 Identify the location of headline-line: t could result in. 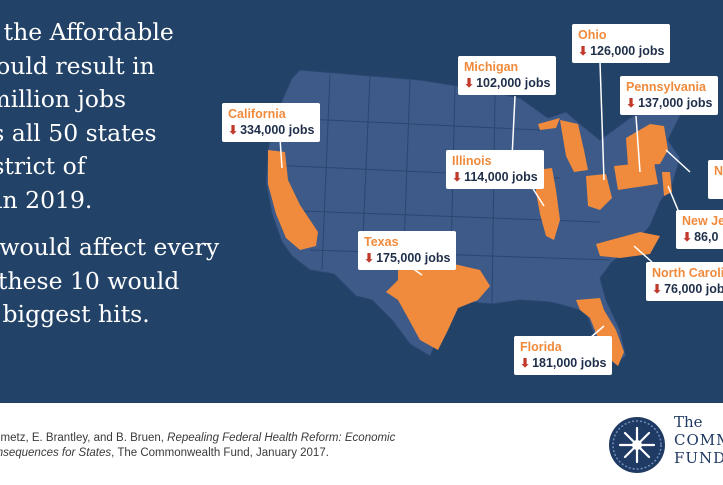
(77, 65).